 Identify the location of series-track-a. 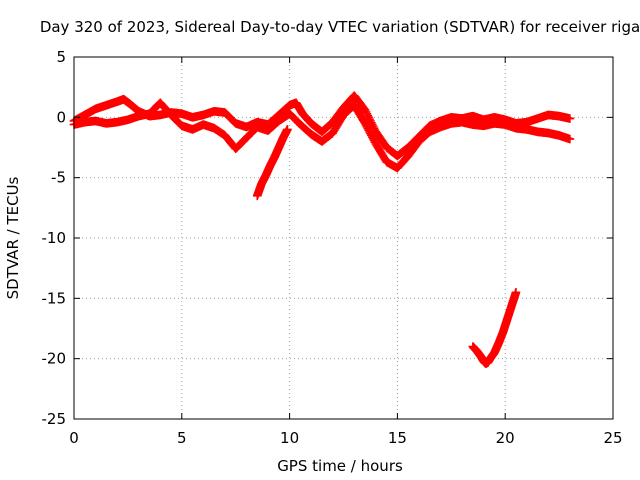
(322, 126).